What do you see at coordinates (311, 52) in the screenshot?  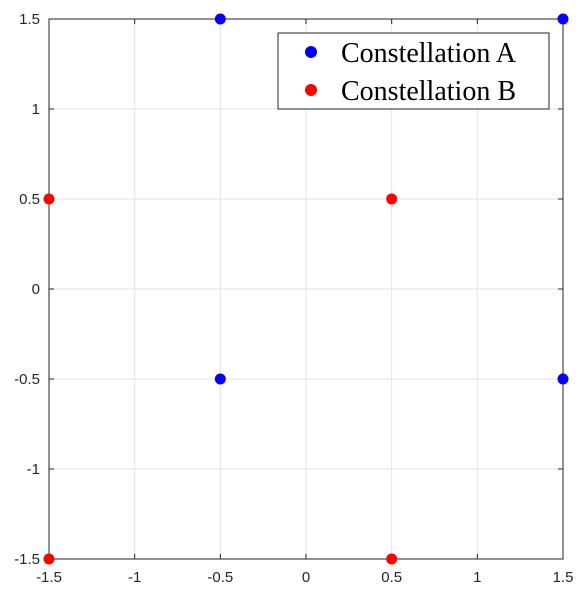 I see `legend-marker-constellation-a` at bounding box center [311, 52].